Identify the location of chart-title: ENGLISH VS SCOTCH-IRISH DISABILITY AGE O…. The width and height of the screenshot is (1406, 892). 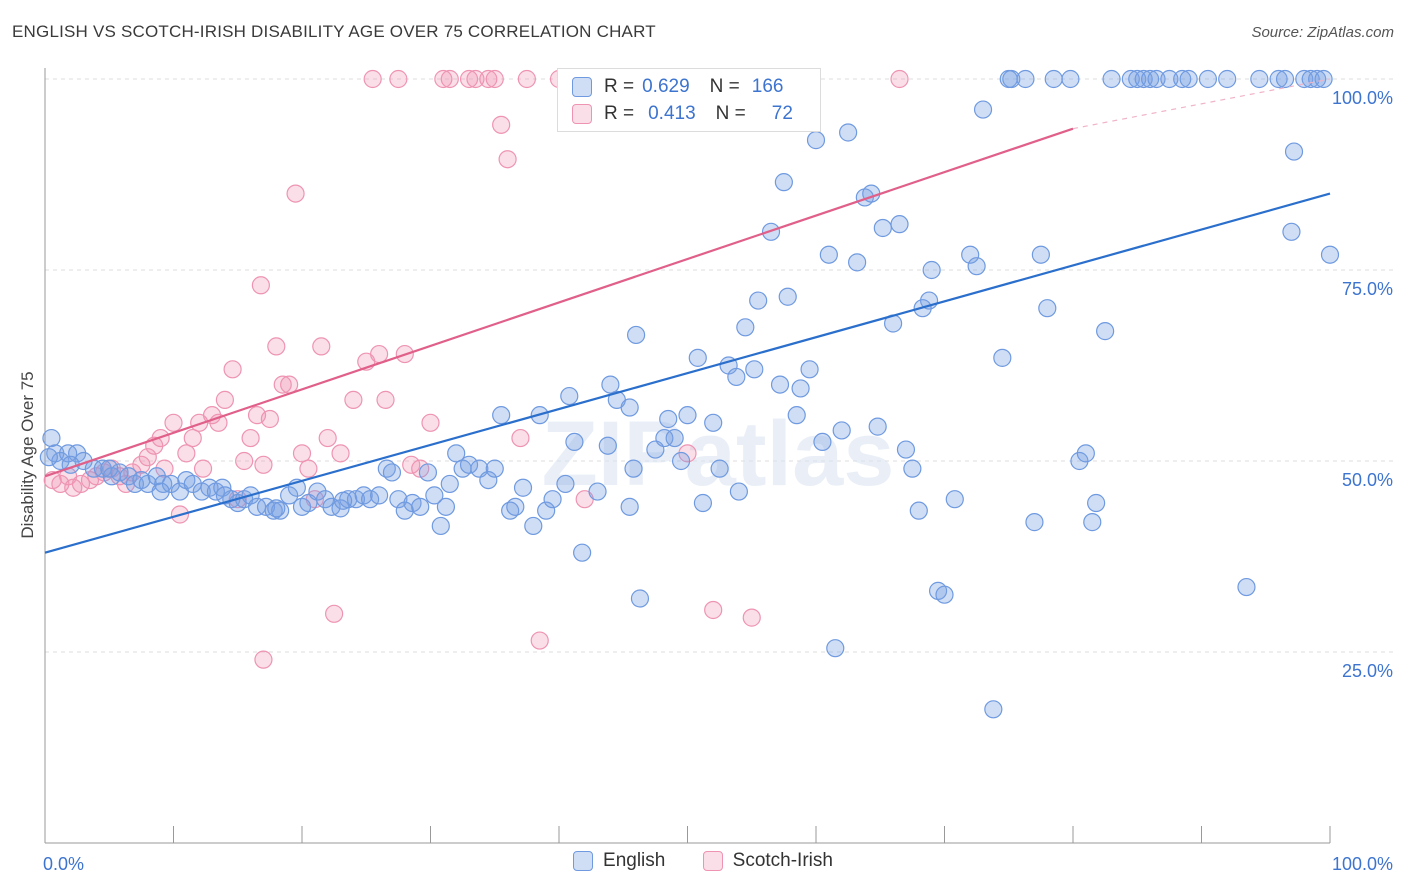
(334, 31).